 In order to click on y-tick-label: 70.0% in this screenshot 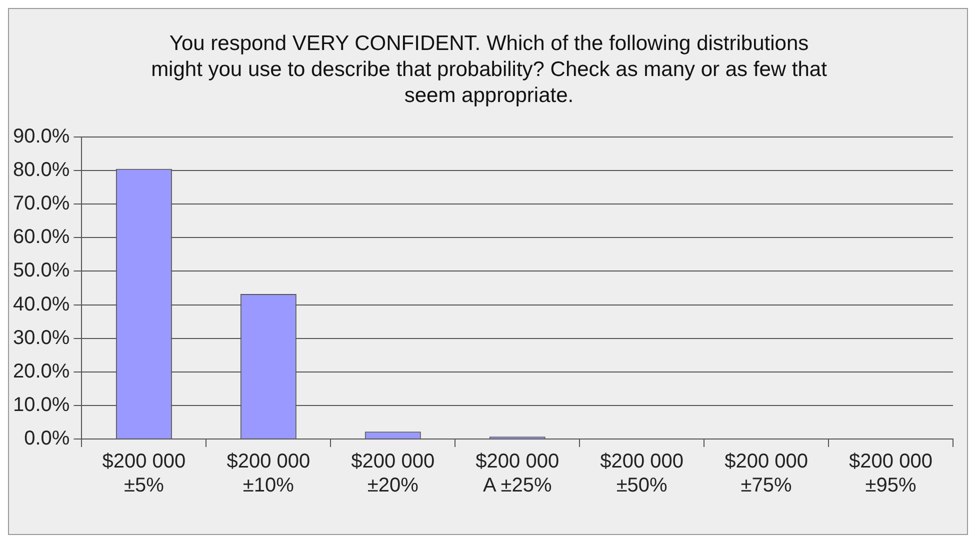, I will do `click(41, 203)`.